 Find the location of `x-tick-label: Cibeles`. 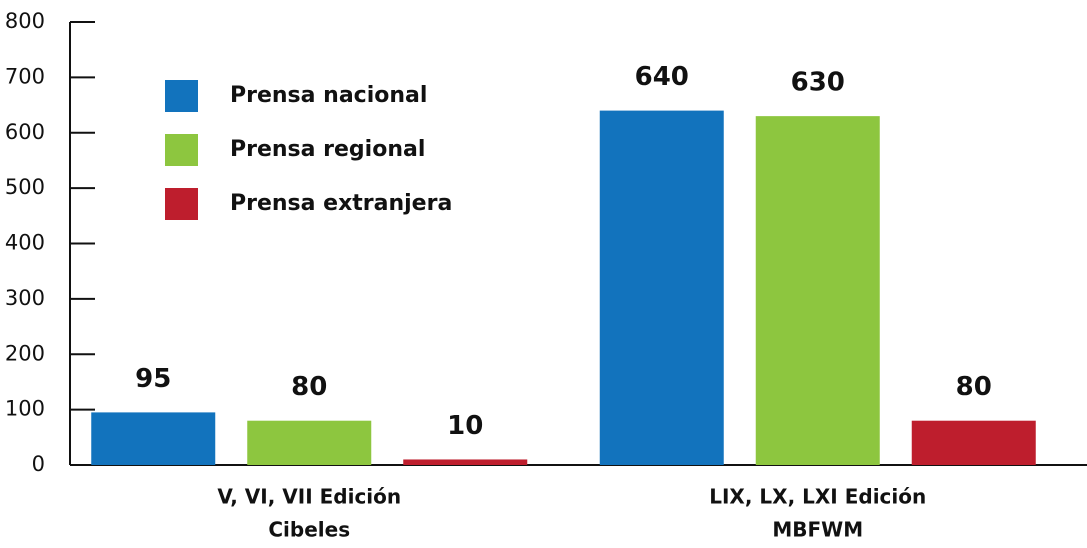

x-tick-label: Cibeles is located at coordinates (309, 530).